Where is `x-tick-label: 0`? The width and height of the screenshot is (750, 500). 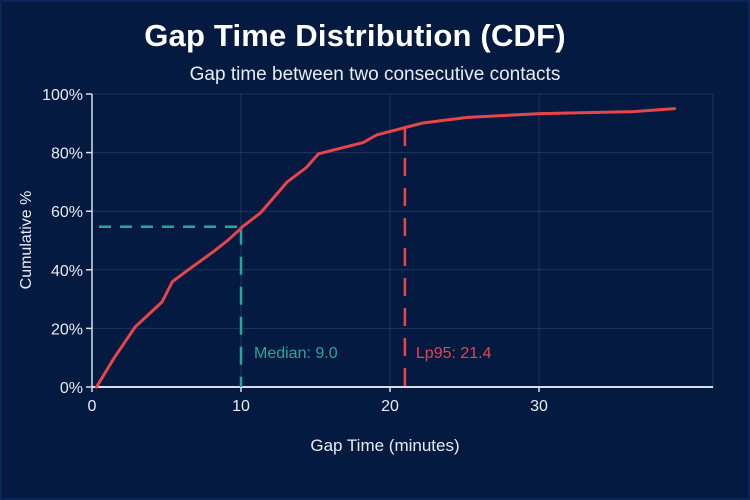 x-tick-label: 0 is located at coordinates (92, 406).